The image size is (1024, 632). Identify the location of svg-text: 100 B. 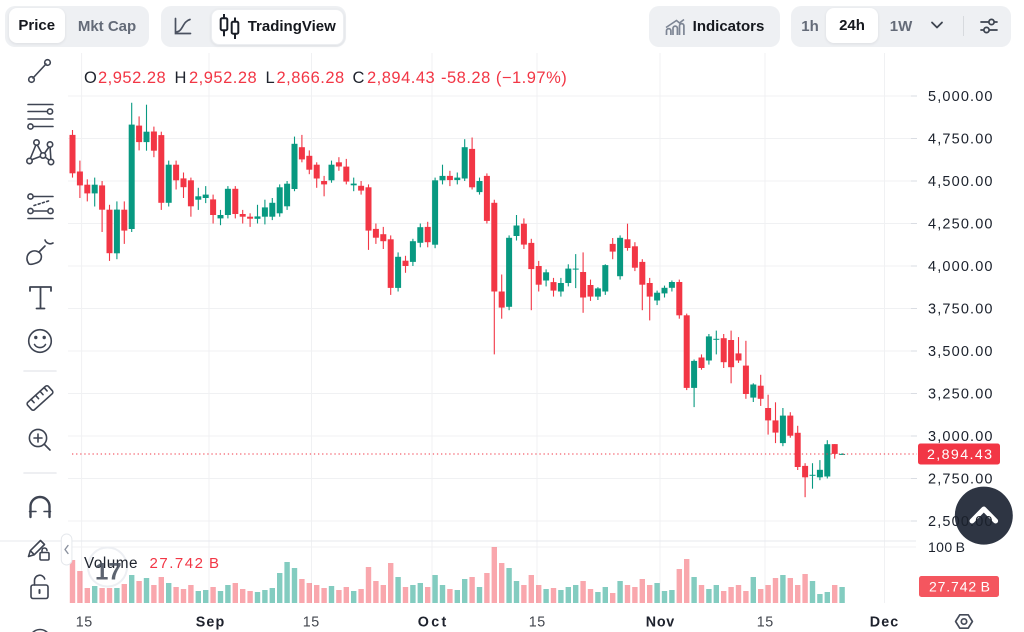
(946, 547).